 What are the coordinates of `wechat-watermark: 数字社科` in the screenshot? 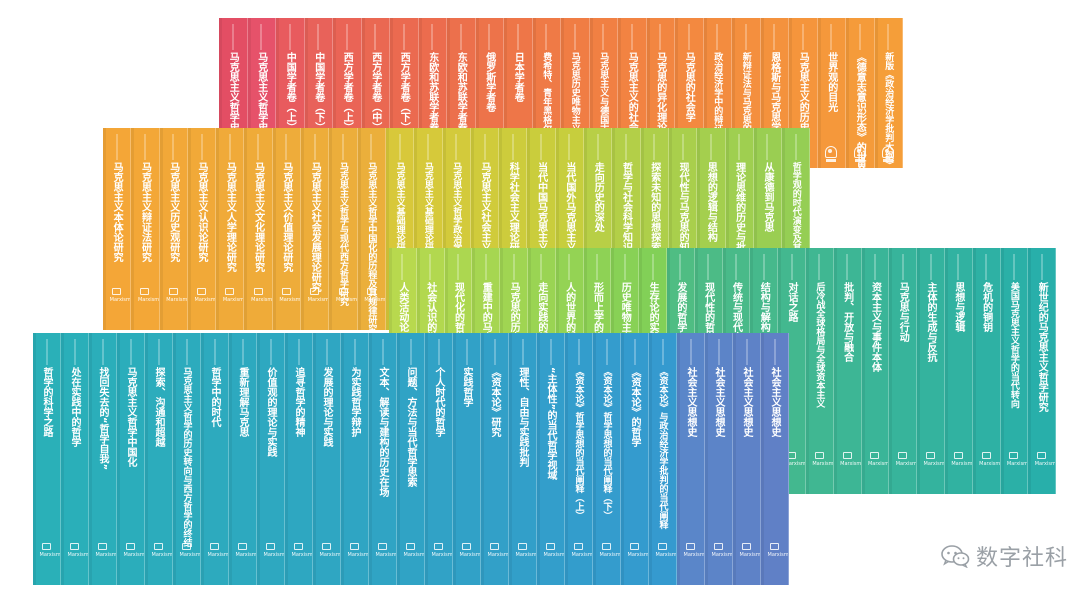 It's located at (1004, 556).